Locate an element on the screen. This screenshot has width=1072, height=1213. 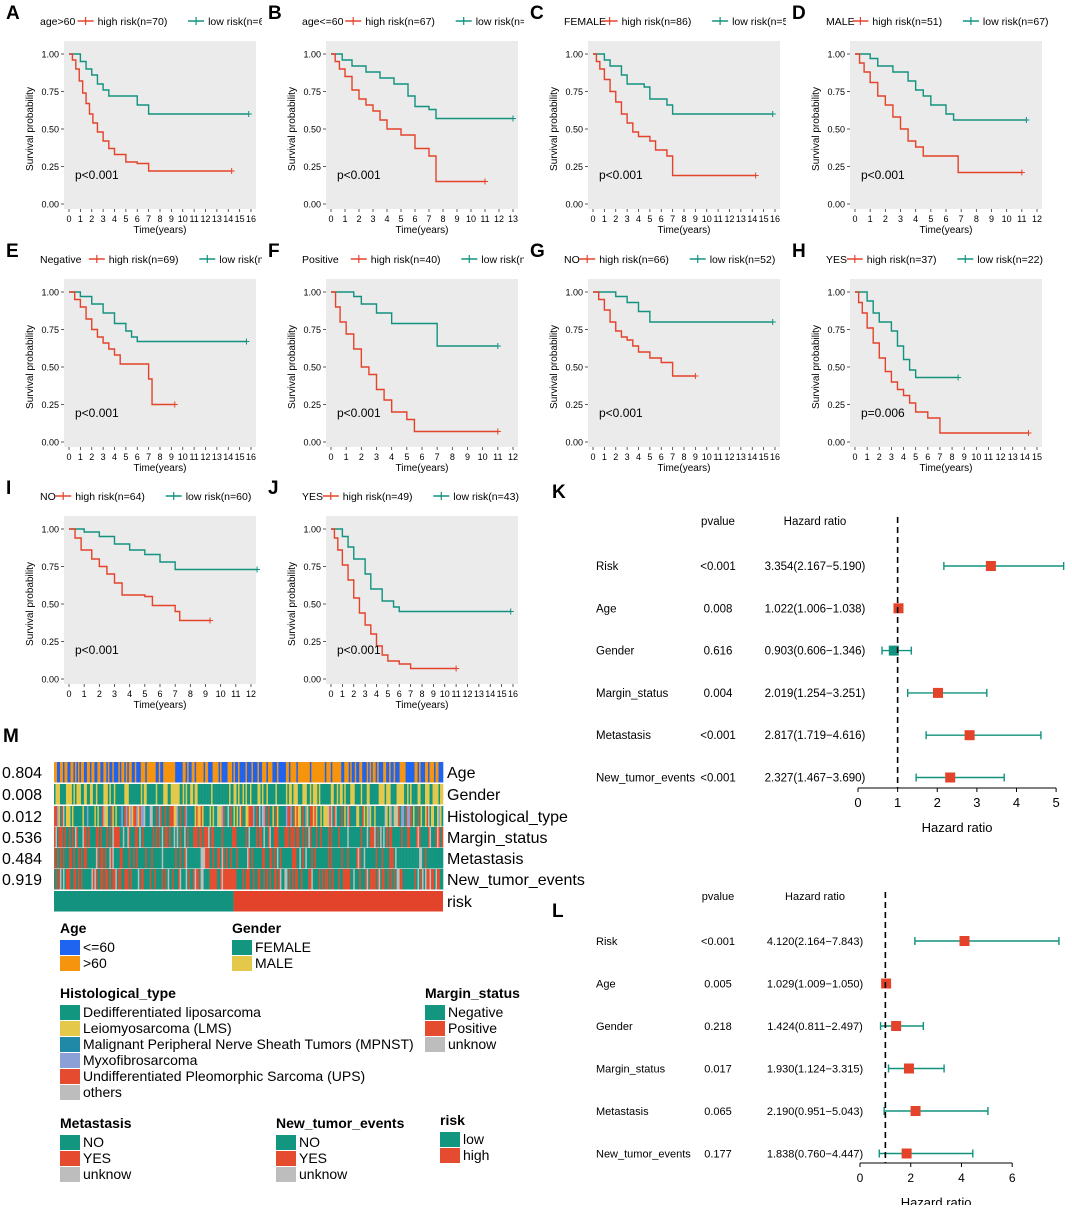
forest-row-hr-text: 3.354(2.167−5.190) is located at coordinates (815, 567).